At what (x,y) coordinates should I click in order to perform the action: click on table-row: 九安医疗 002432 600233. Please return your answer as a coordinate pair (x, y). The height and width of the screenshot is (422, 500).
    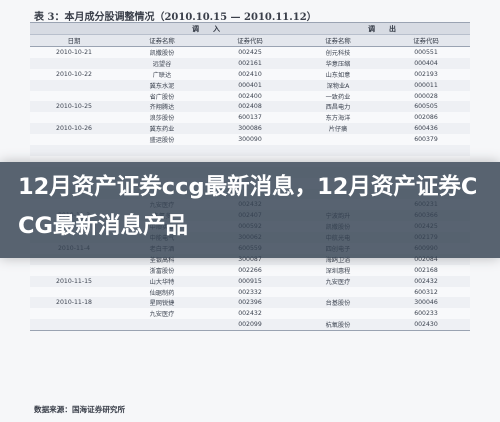
    Looking at the image, I should click on (250, 314).